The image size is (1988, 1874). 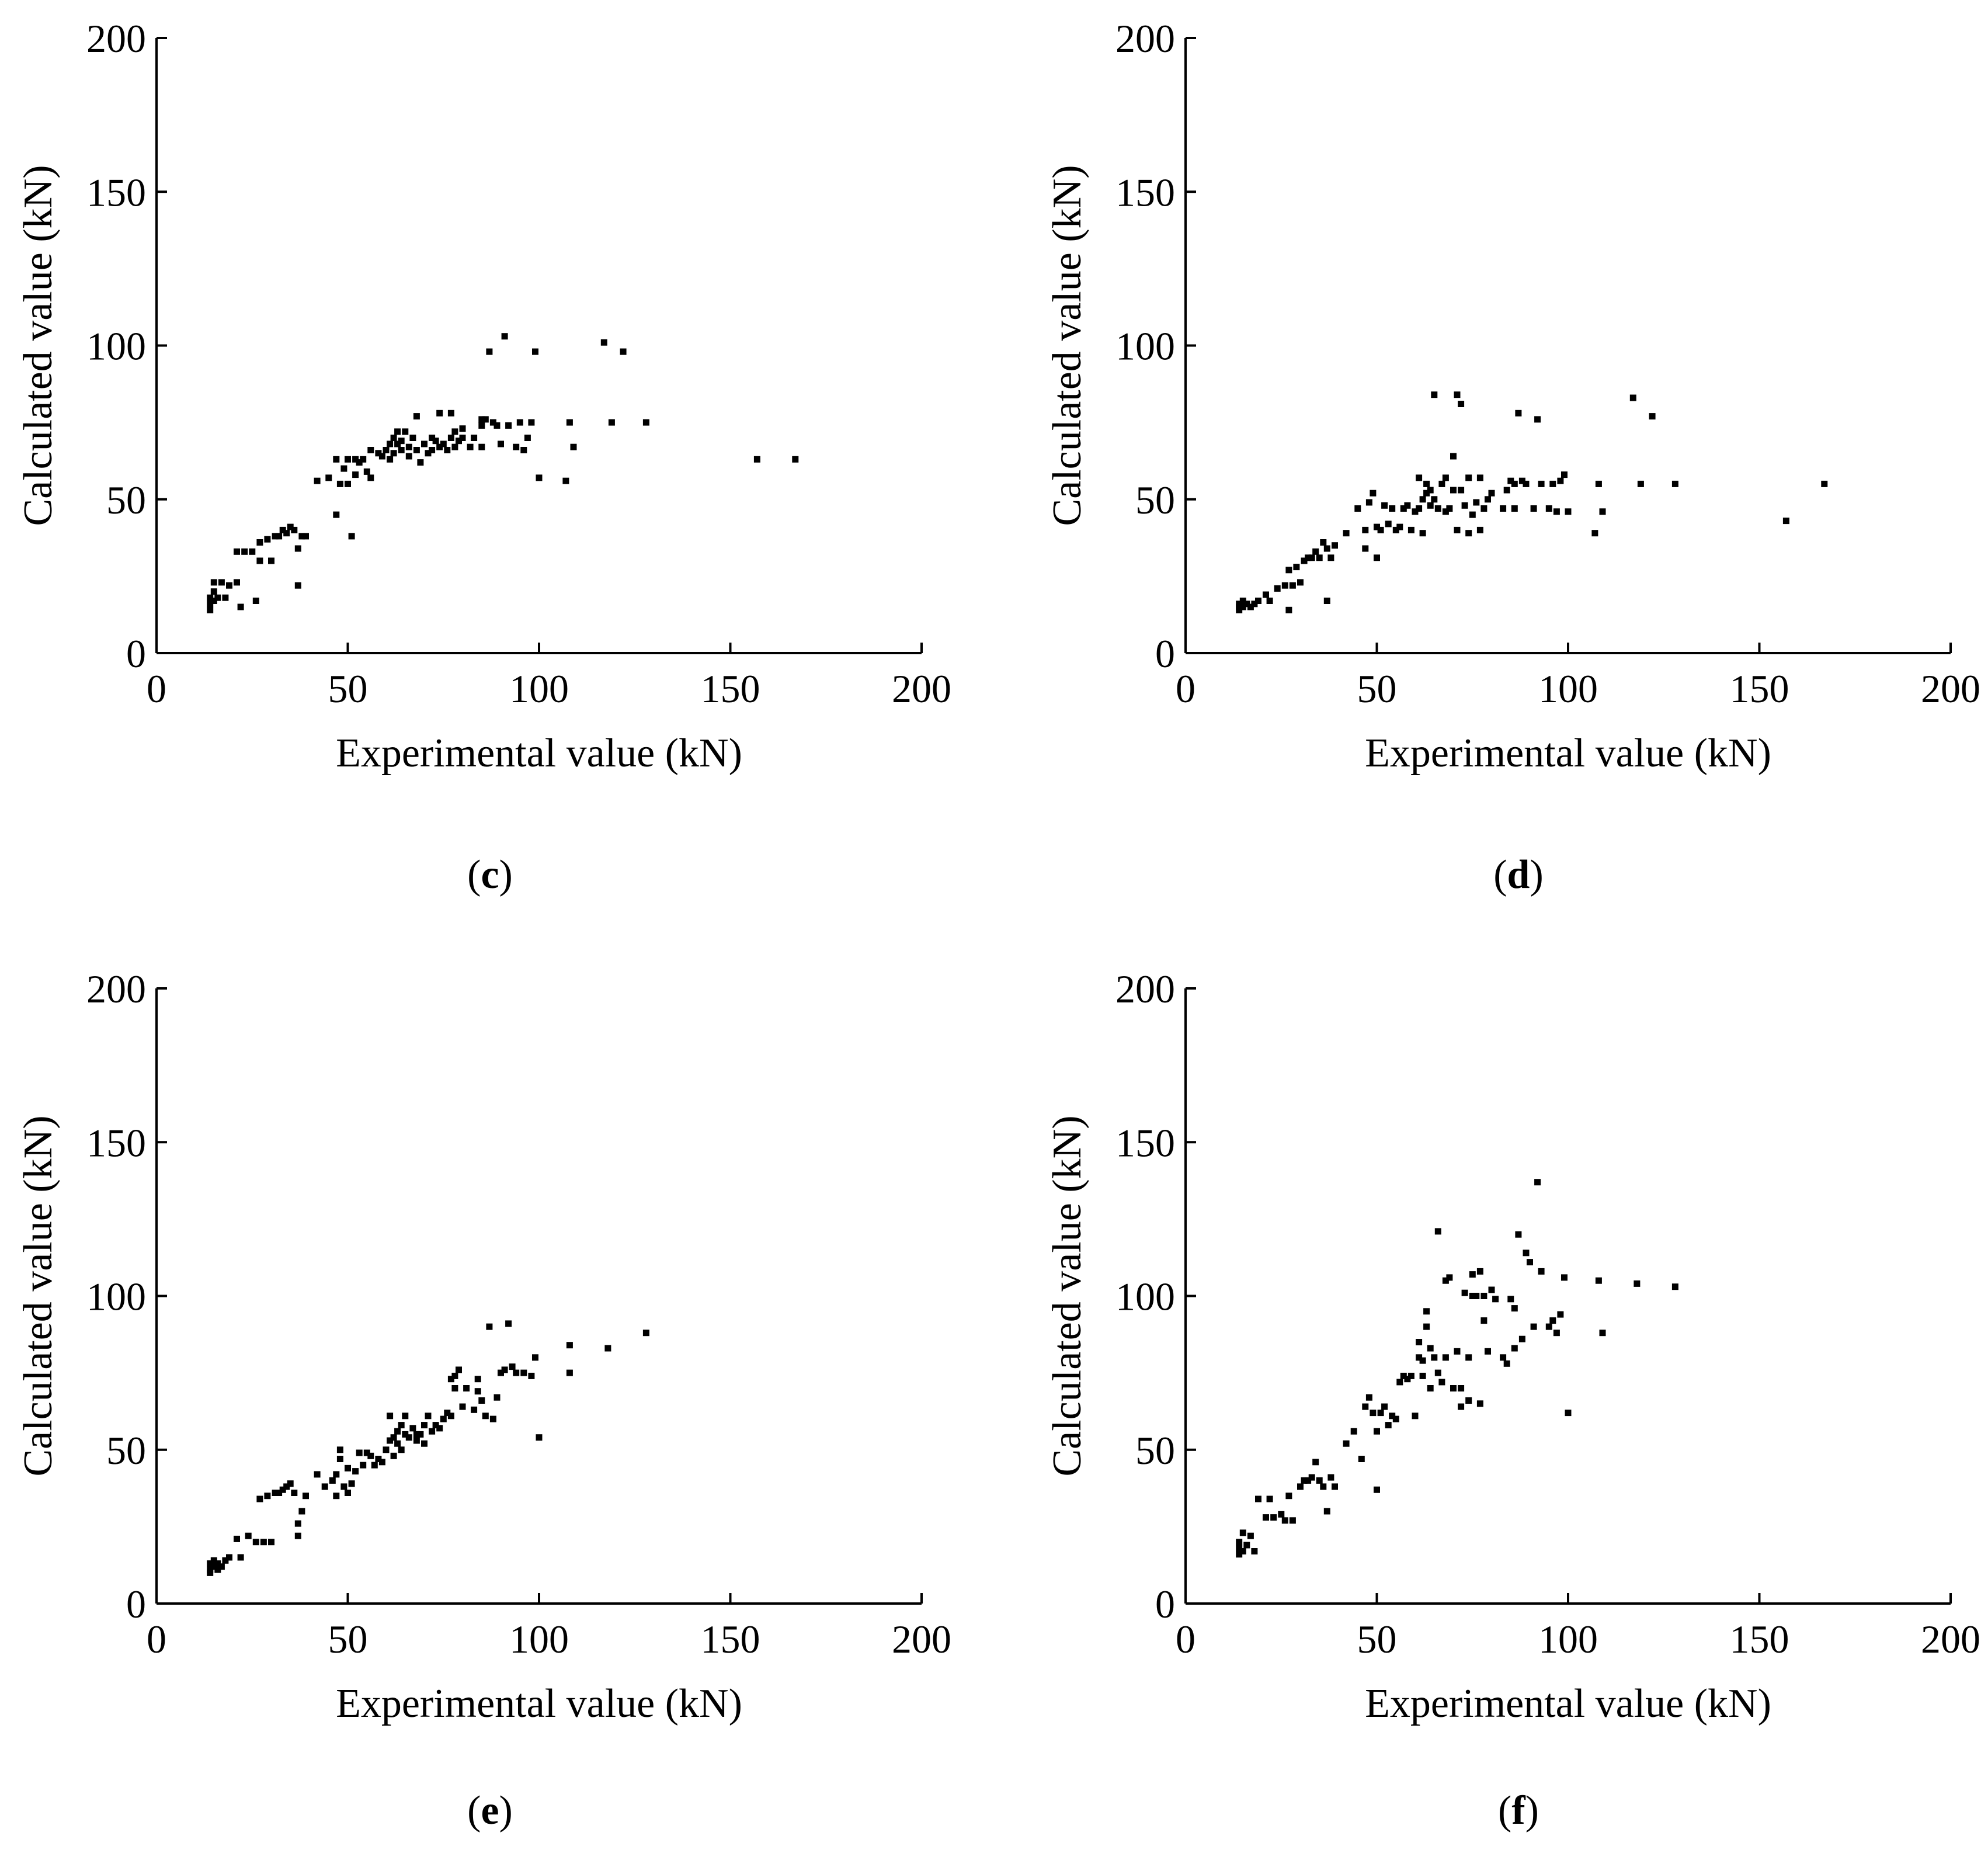 I want to click on panel-e-y-ticks: 0 50 100 150 200, so click(x=126, y=1296).